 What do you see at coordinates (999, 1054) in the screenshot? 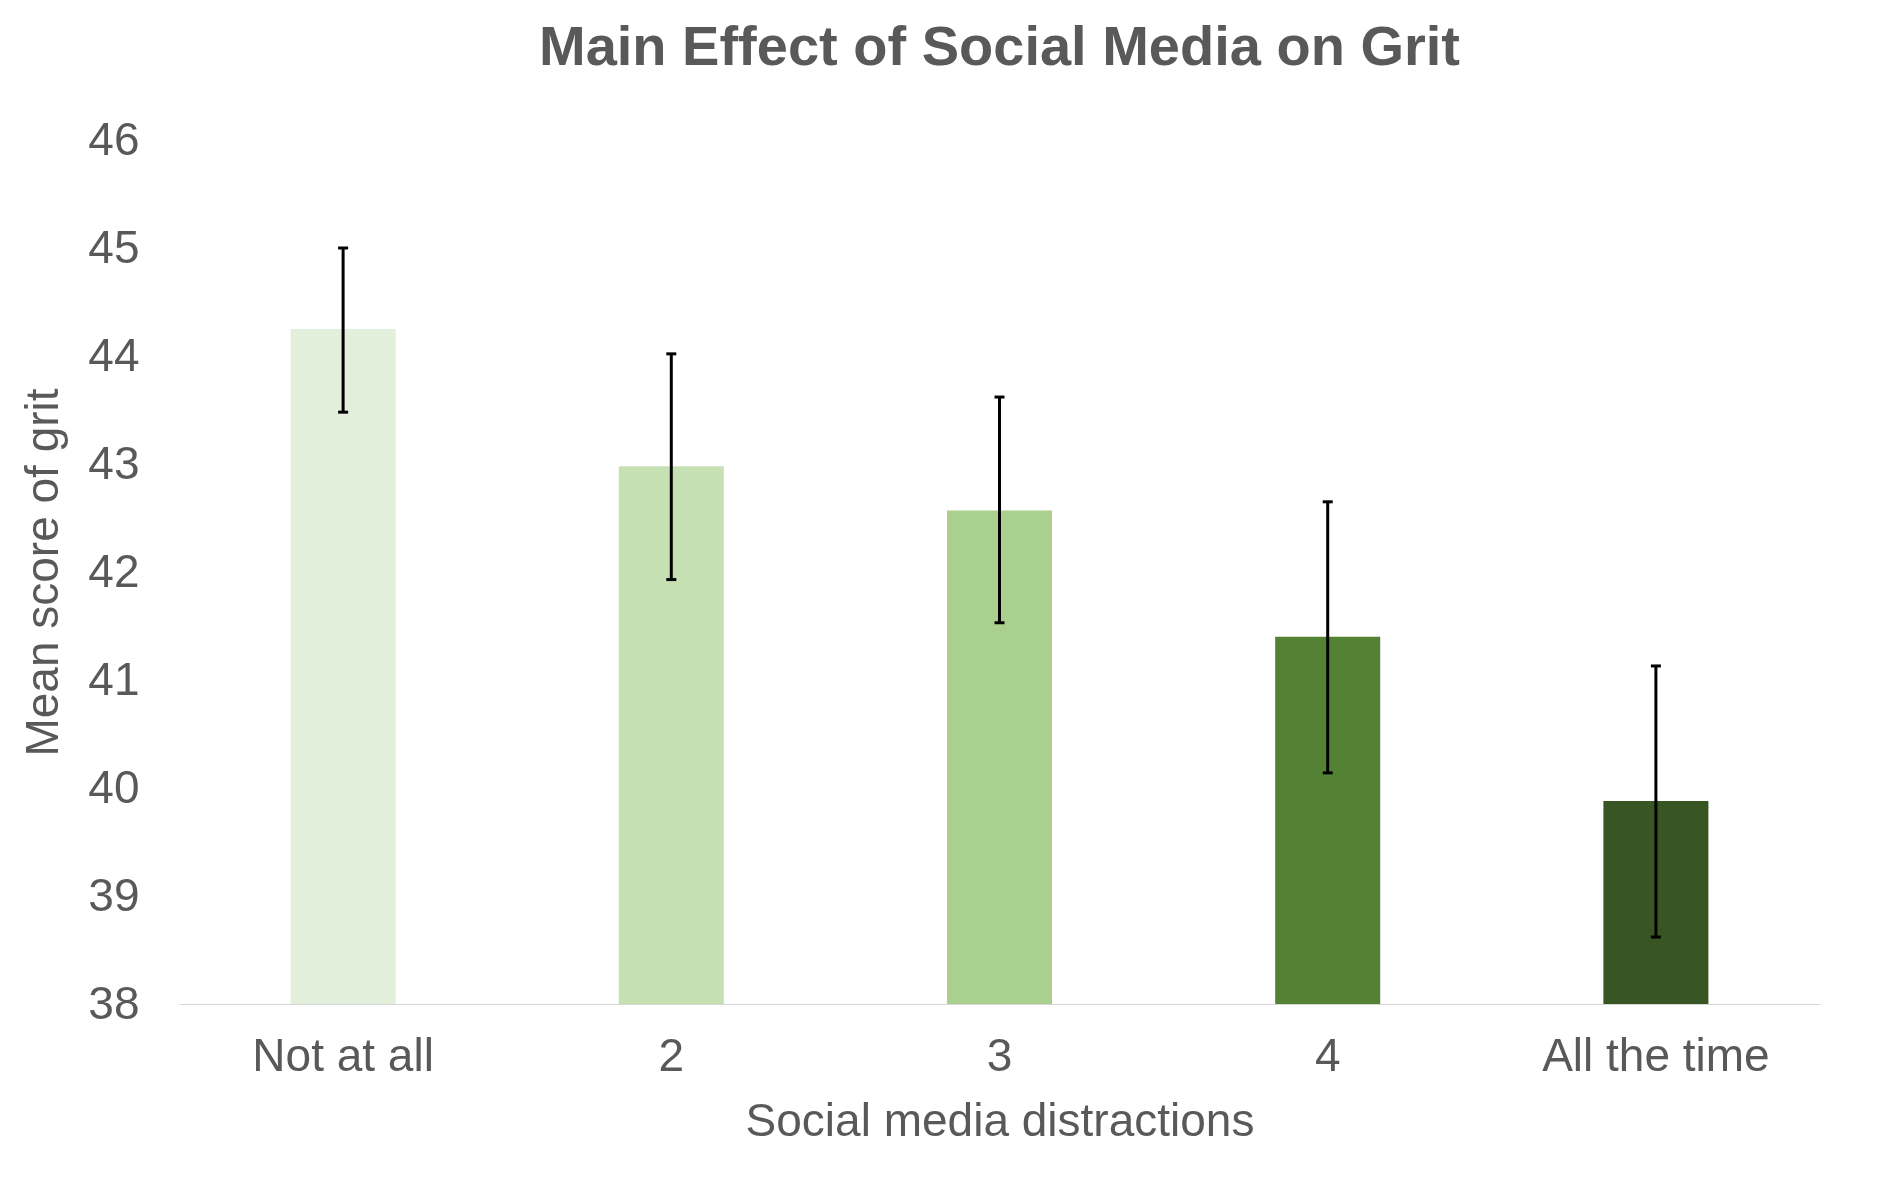
I see `x-tick-label: 3` at bounding box center [999, 1054].